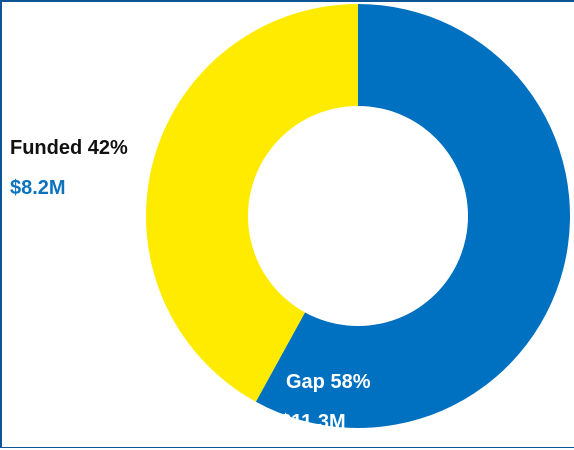 This screenshot has height=450, width=574. Describe the element at coordinates (313, 422) in the screenshot. I see `gap-amount-label: $11.3M` at that location.